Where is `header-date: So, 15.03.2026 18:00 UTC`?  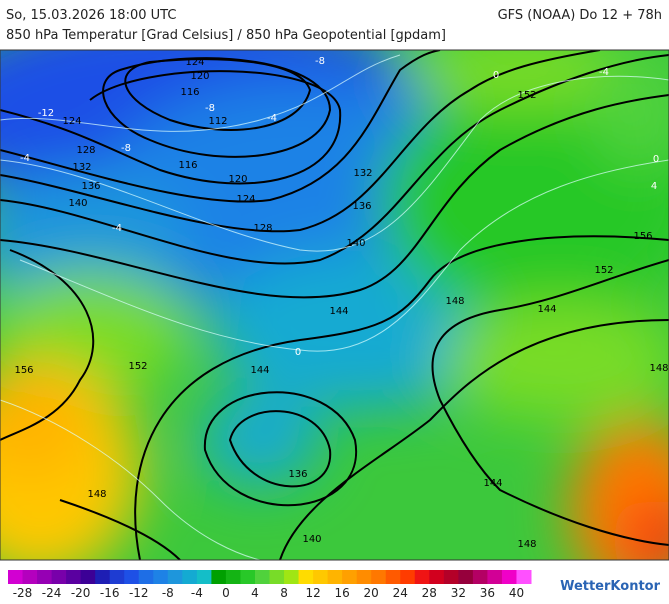
header-date: So, 15.03.2026 18:00 UTC is located at coordinates (91, 15).